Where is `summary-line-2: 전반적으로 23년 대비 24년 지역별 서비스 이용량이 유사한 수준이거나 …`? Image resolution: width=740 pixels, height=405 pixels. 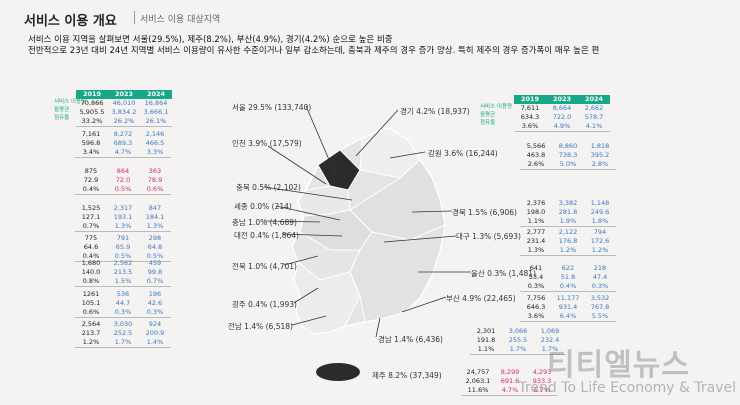 summary-line-2: 전반적으로 23년 대비 24년 지역별 서비스 이용량이 유사한 수준이거나 … is located at coordinates (314, 51).